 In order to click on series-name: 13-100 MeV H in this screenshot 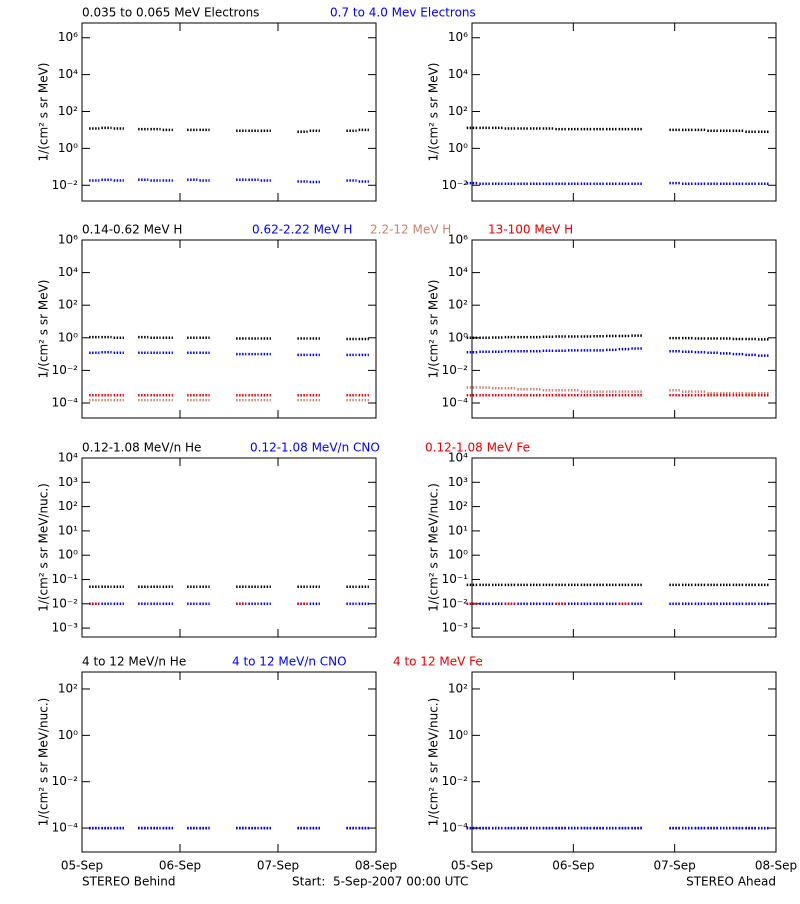, I will do `click(530, 230)`.